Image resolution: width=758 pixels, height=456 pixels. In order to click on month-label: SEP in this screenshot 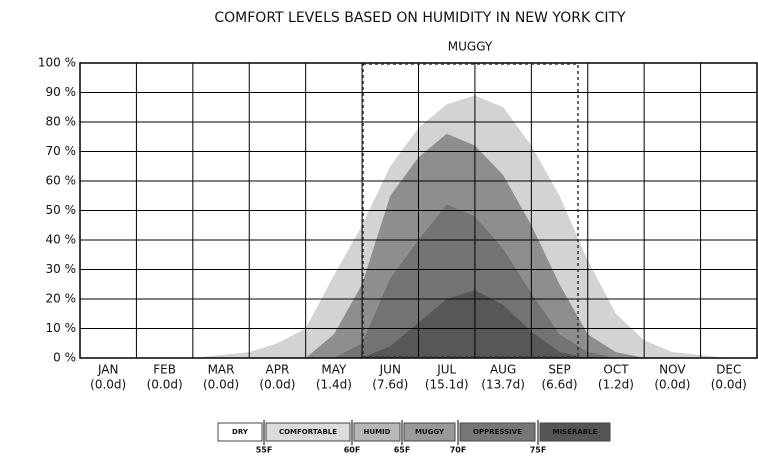, I will do `click(559, 370)`.